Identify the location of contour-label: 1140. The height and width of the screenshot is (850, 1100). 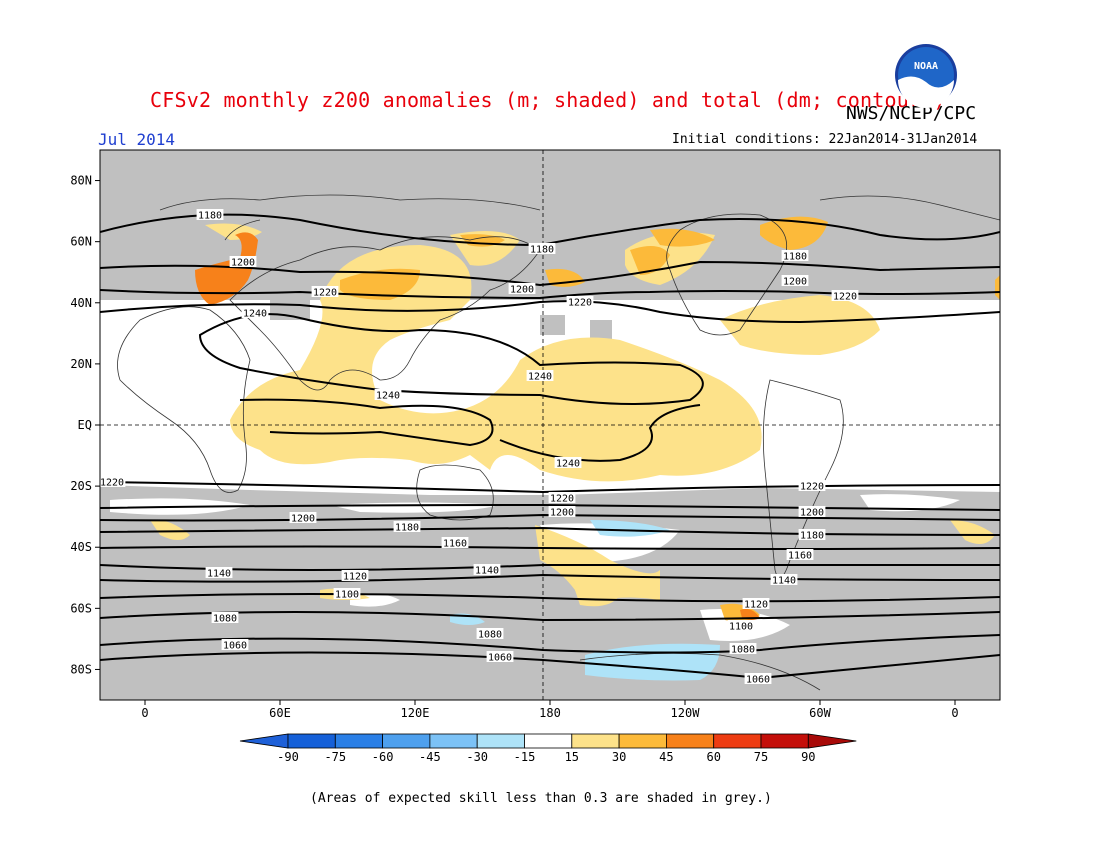
(219, 574).